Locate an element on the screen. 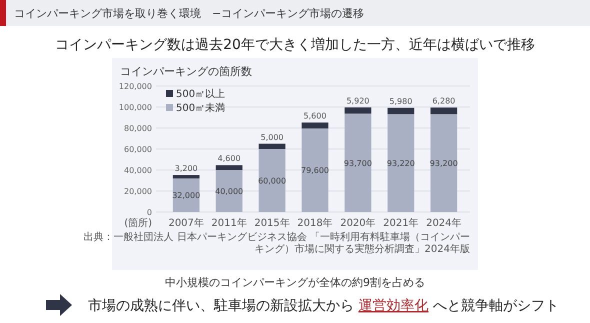 The image size is (590, 323). x-tick-label: 2015年 is located at coordinates (272, 223).